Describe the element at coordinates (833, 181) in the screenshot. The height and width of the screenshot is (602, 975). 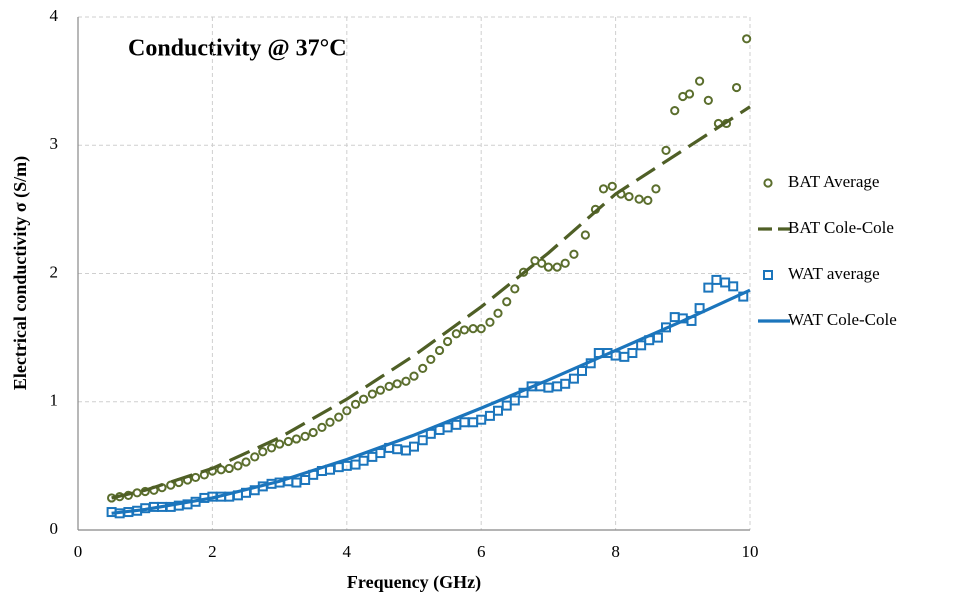
I see `legend-label: BAT Average` at that location.